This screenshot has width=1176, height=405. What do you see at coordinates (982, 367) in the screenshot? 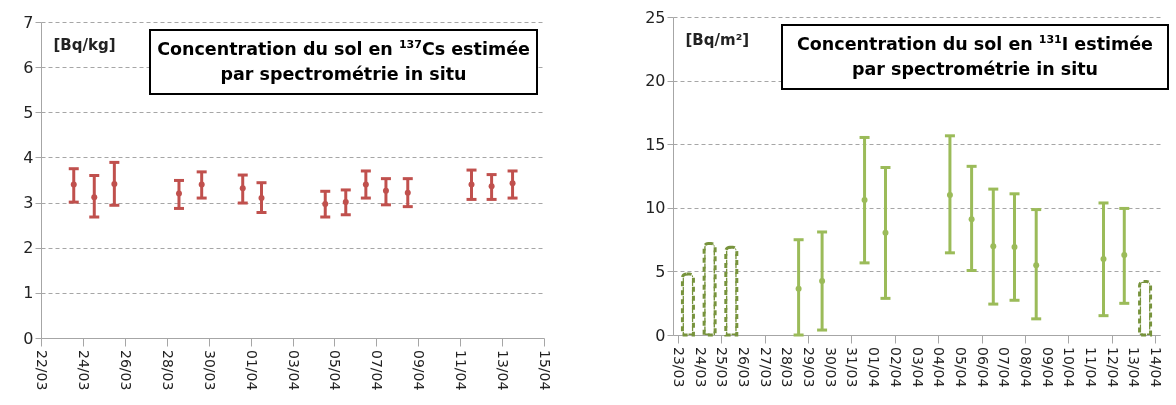
I see `x-tick-label: 06/04` at bounding box center [982, 367].